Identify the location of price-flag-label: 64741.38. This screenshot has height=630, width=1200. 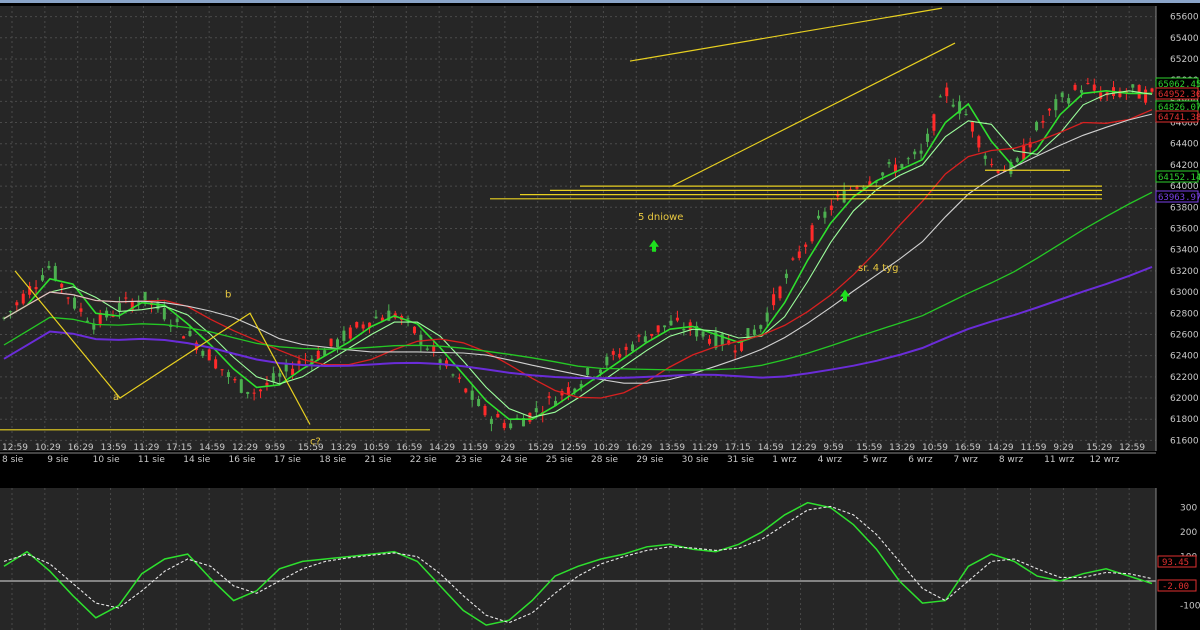
(1179, 118).